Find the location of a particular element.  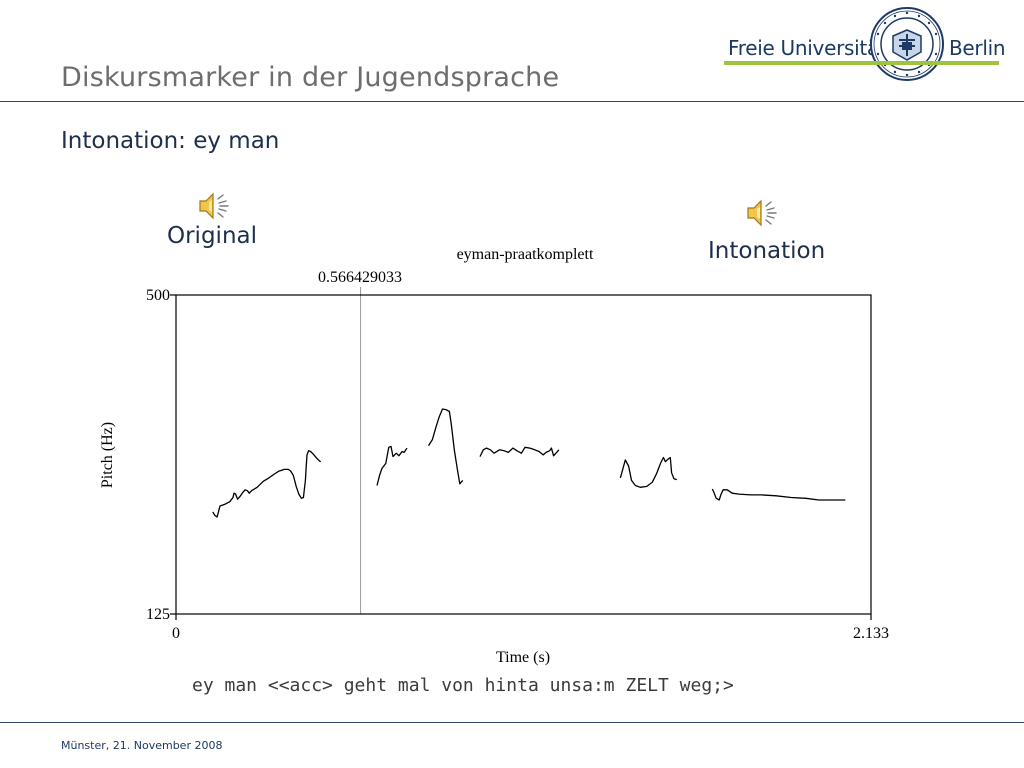

intonation-audio-label: Intonation is located at coordinates (767, 251).